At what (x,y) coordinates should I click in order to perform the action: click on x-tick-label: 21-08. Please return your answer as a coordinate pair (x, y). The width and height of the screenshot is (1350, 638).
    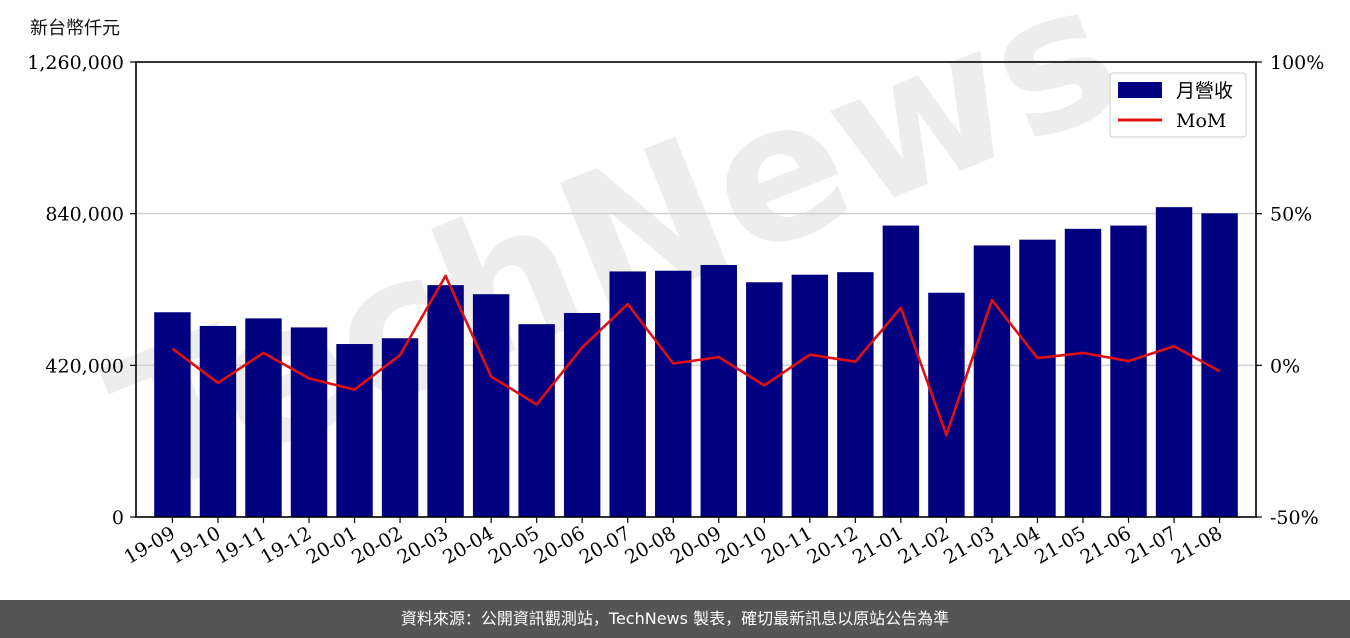
    Looking at the image, I should click on (1197, 545).